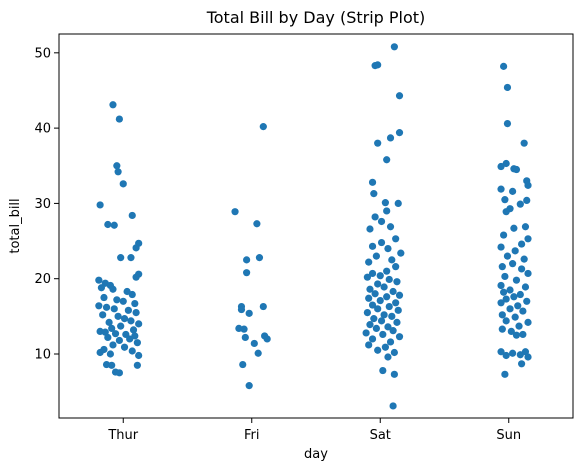  What do you see at coordinates (252, 435) in the screenshot?
I see `x-tick-label-fri: Fri` at bounding box center [252, 435].